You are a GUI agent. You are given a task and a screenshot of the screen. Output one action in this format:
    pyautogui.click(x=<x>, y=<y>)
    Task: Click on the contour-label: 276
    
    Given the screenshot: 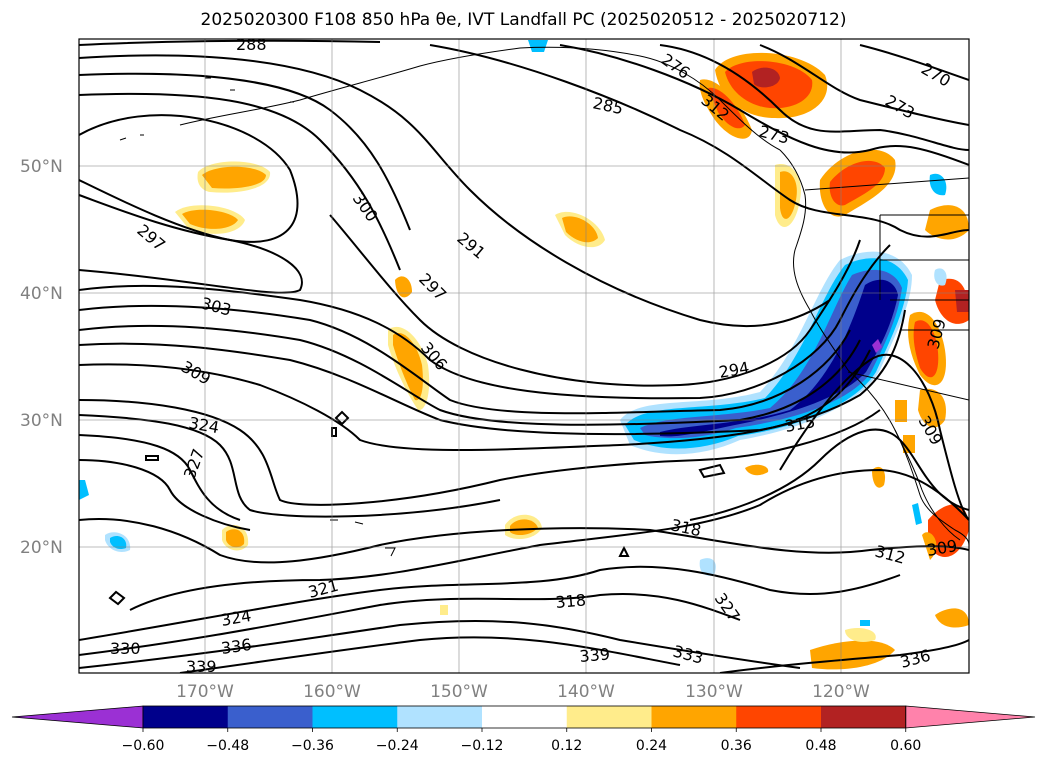 What is the action you would take?
    pyautogui.click(x=676, y=66)
    